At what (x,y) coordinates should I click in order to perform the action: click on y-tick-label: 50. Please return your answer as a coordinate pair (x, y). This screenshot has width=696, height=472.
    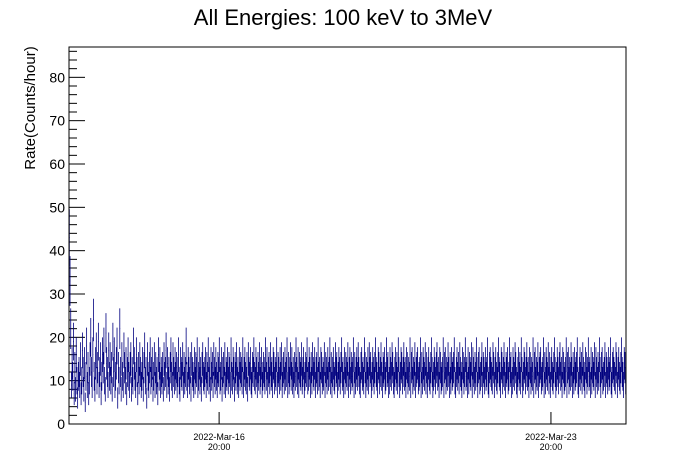
    Looking at the image, I should click on (57, 207).